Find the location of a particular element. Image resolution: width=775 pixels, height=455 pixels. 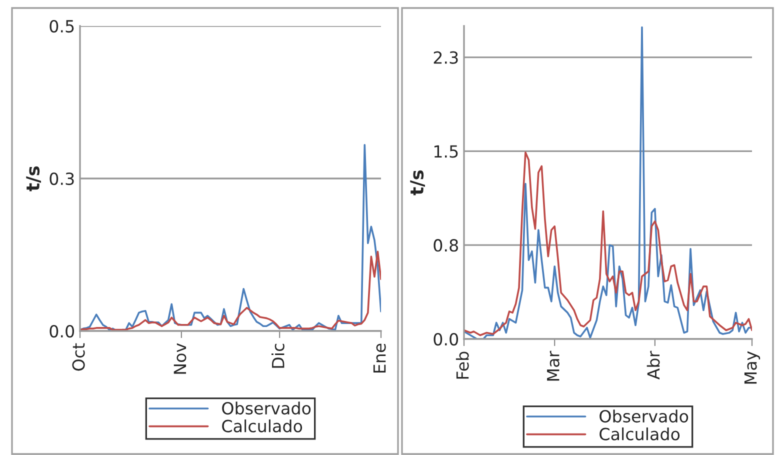

x-tick-label: Feb is located at coordinates (462, 365).